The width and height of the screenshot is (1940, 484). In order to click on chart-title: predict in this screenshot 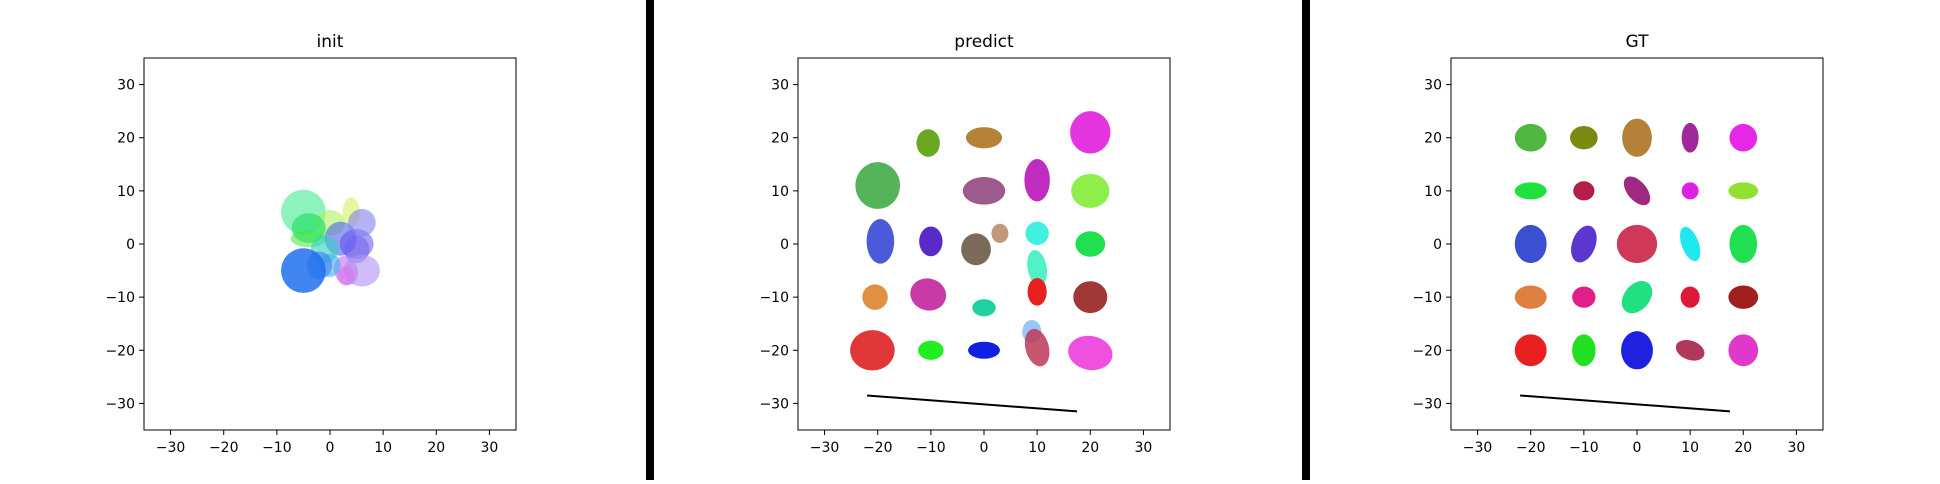, I will do `click(984, 42)`.